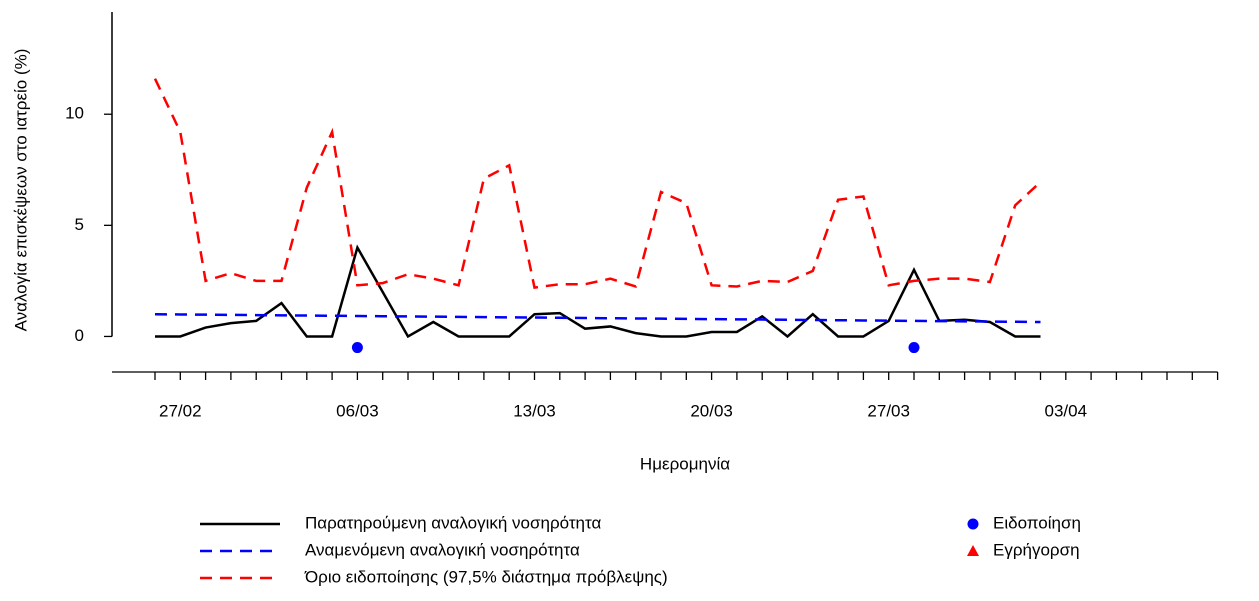  Describe the element at coordinates (534, 410) in the screenshot. I see `x-tick-label: 13/03` at that location.